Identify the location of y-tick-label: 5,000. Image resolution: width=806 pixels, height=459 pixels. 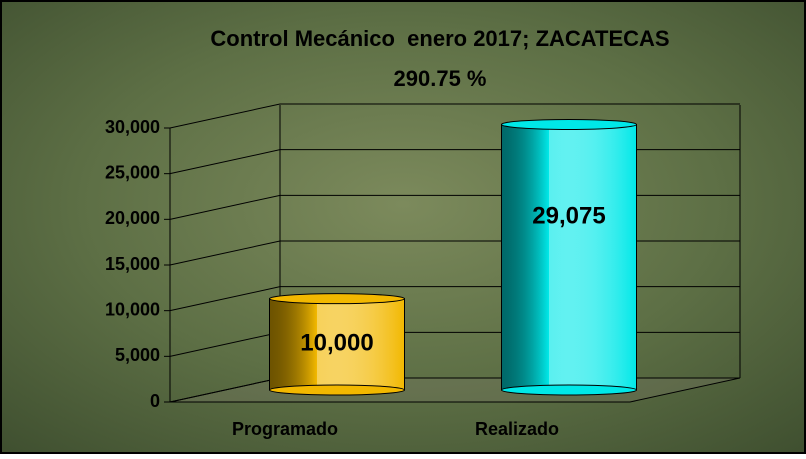
(137, 355).